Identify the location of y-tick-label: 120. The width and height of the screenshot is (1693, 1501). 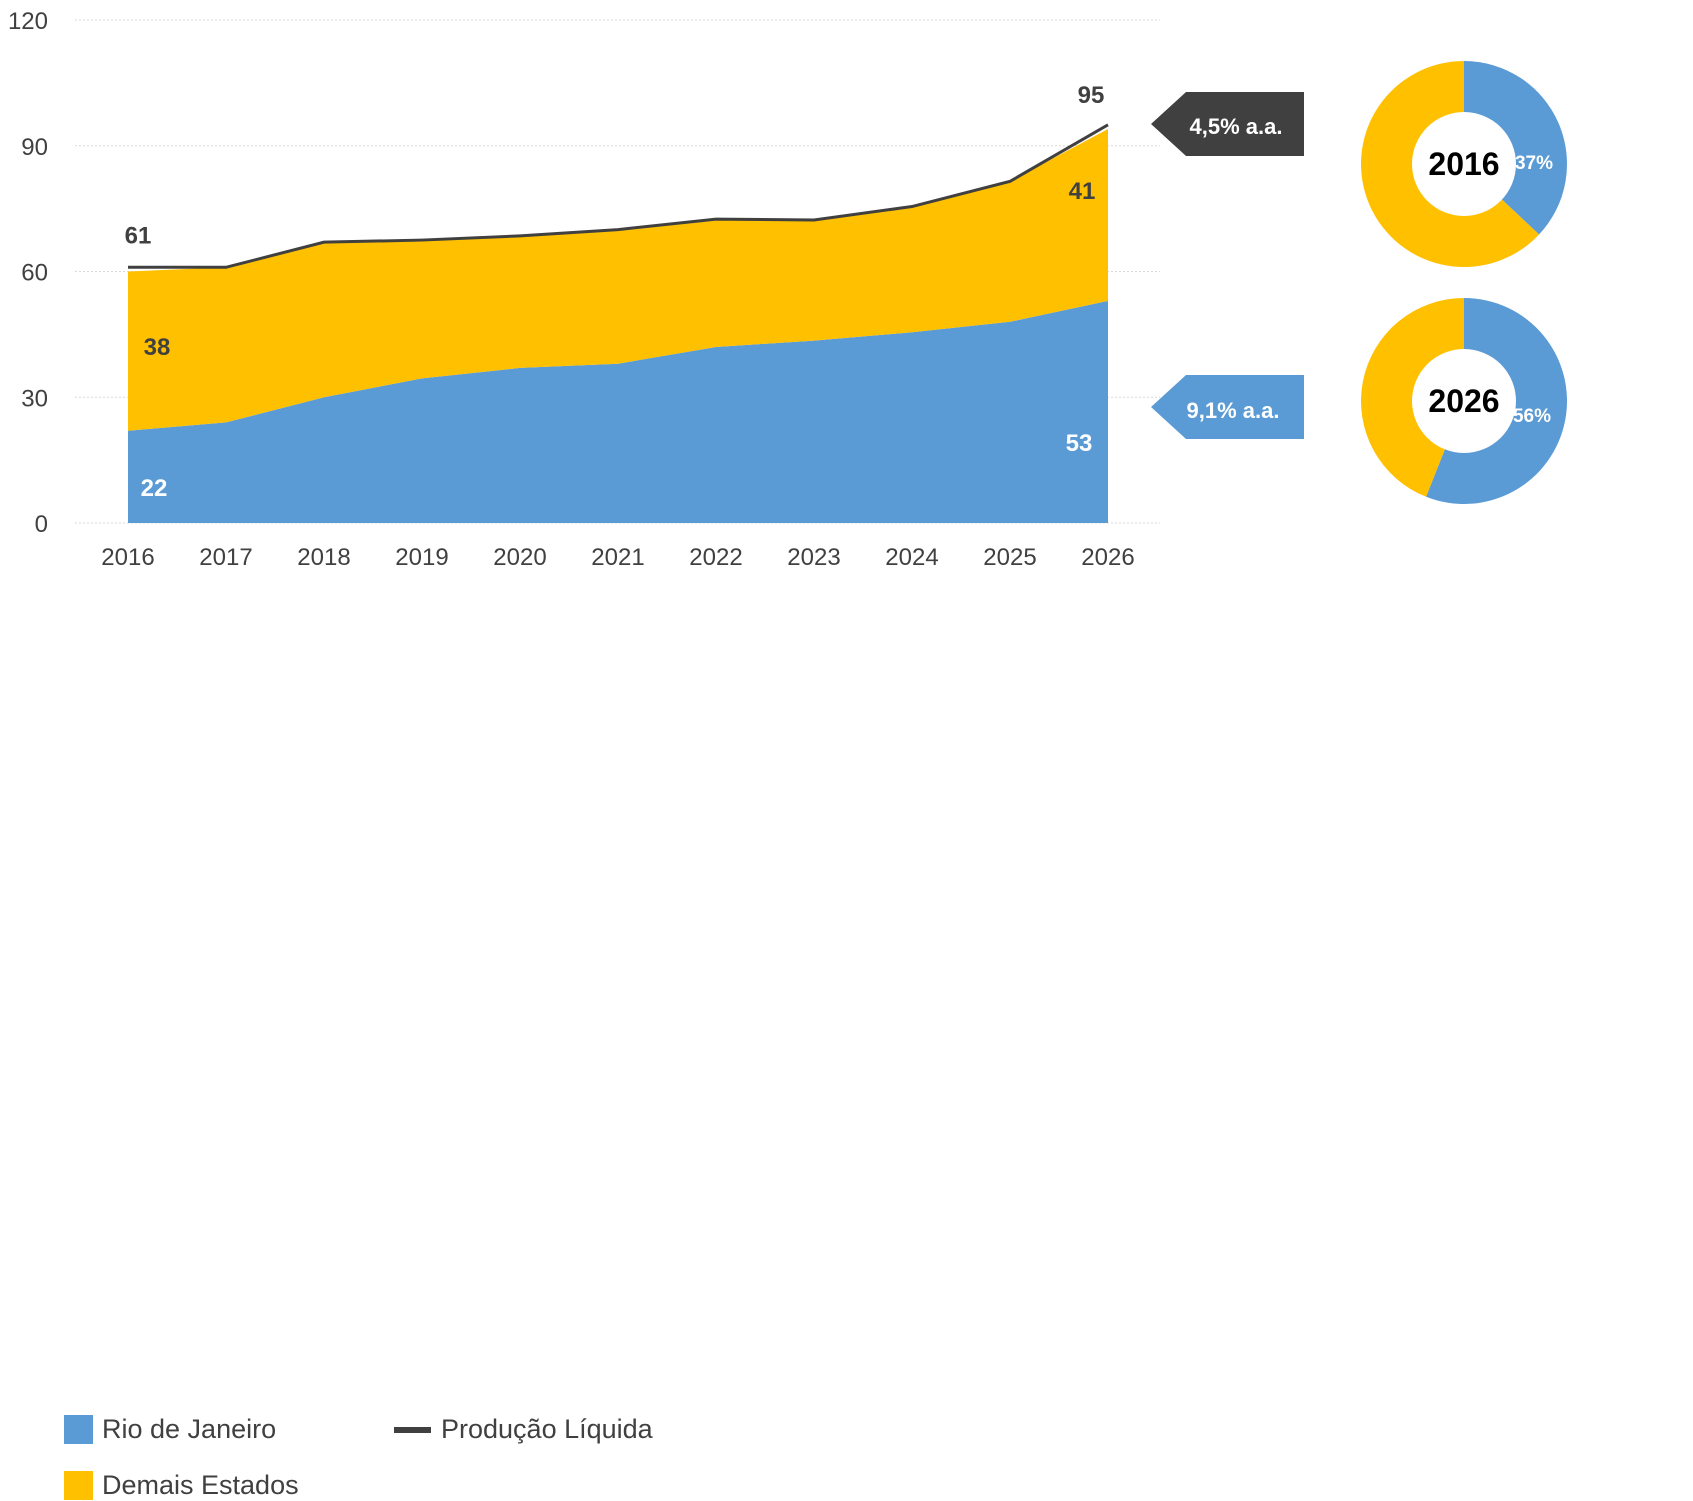
(28, 21).